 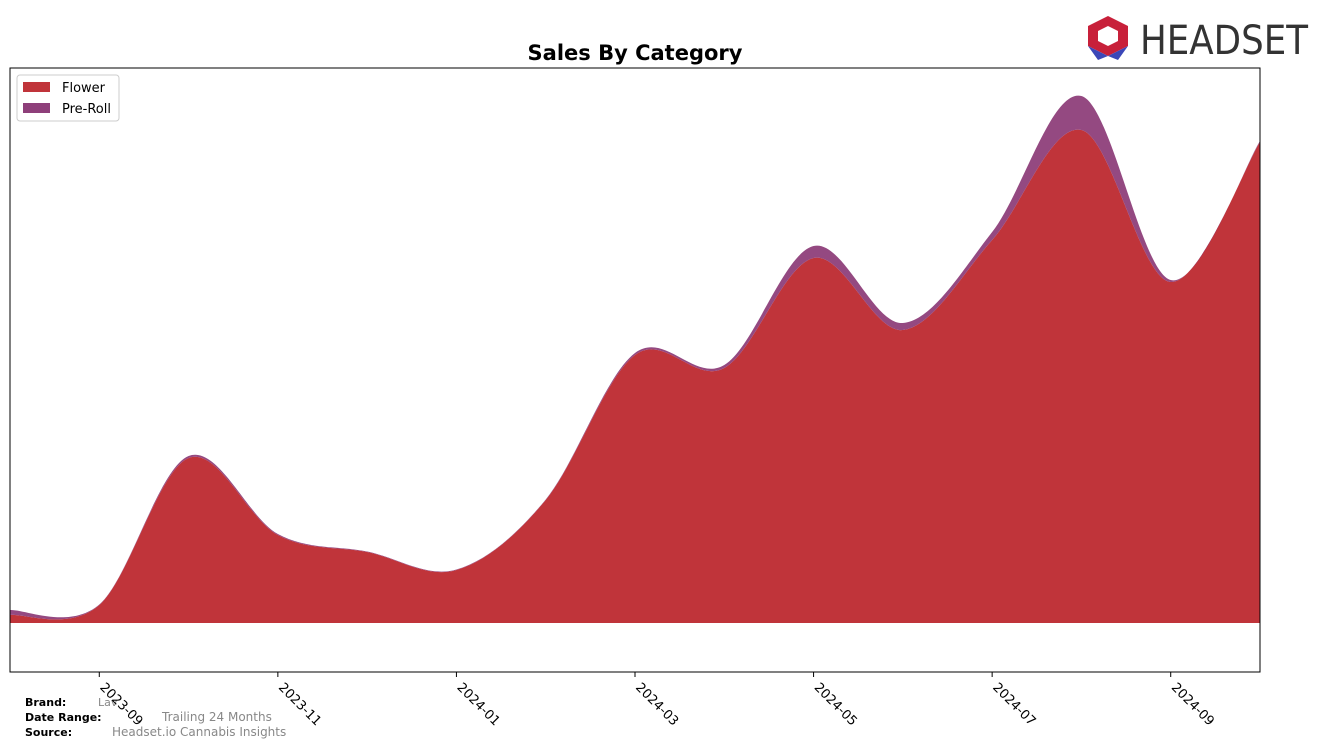 What do you see at coordinates (478, 704) in the screenshot?
I see `x-tick-label: 2024-01` at bounding box center [478, 704].